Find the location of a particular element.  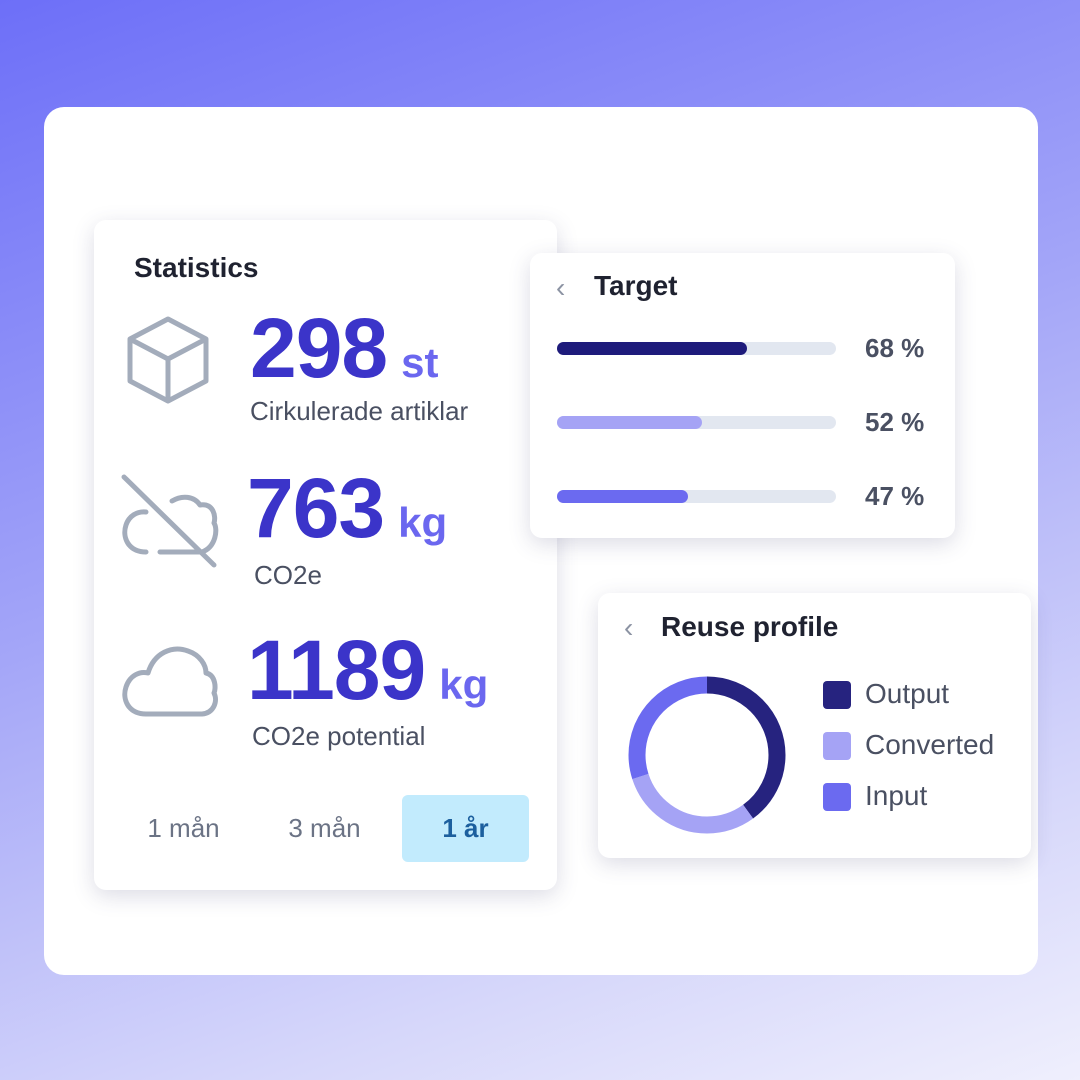

donut-segment is located at coordinates (707, 755).